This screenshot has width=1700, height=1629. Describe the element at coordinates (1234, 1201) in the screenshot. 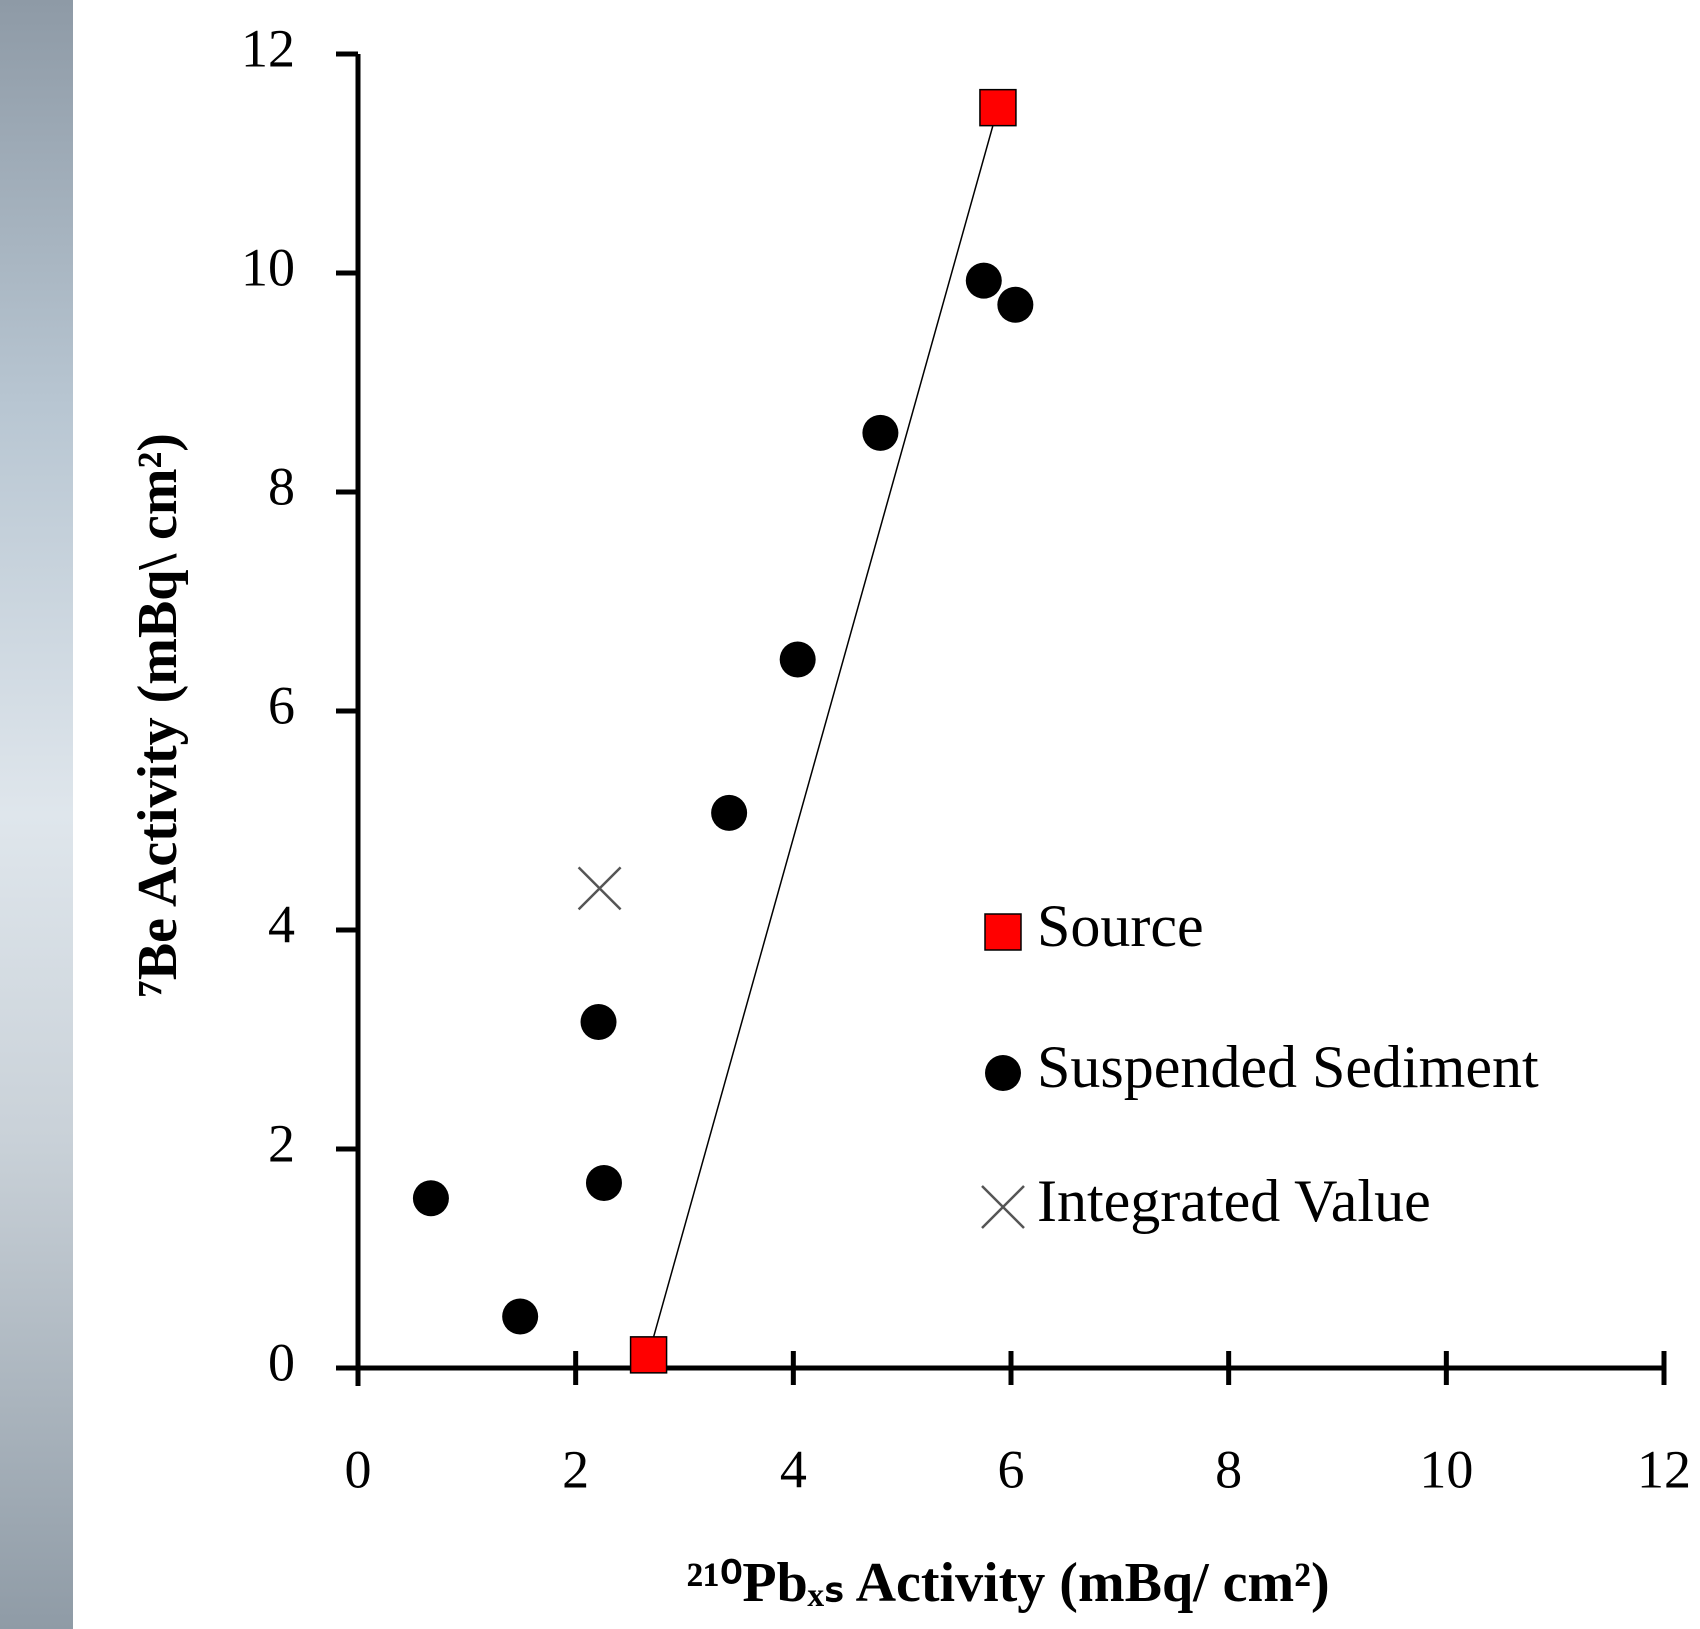

I see `legend-label: Integrated Value` at that location.